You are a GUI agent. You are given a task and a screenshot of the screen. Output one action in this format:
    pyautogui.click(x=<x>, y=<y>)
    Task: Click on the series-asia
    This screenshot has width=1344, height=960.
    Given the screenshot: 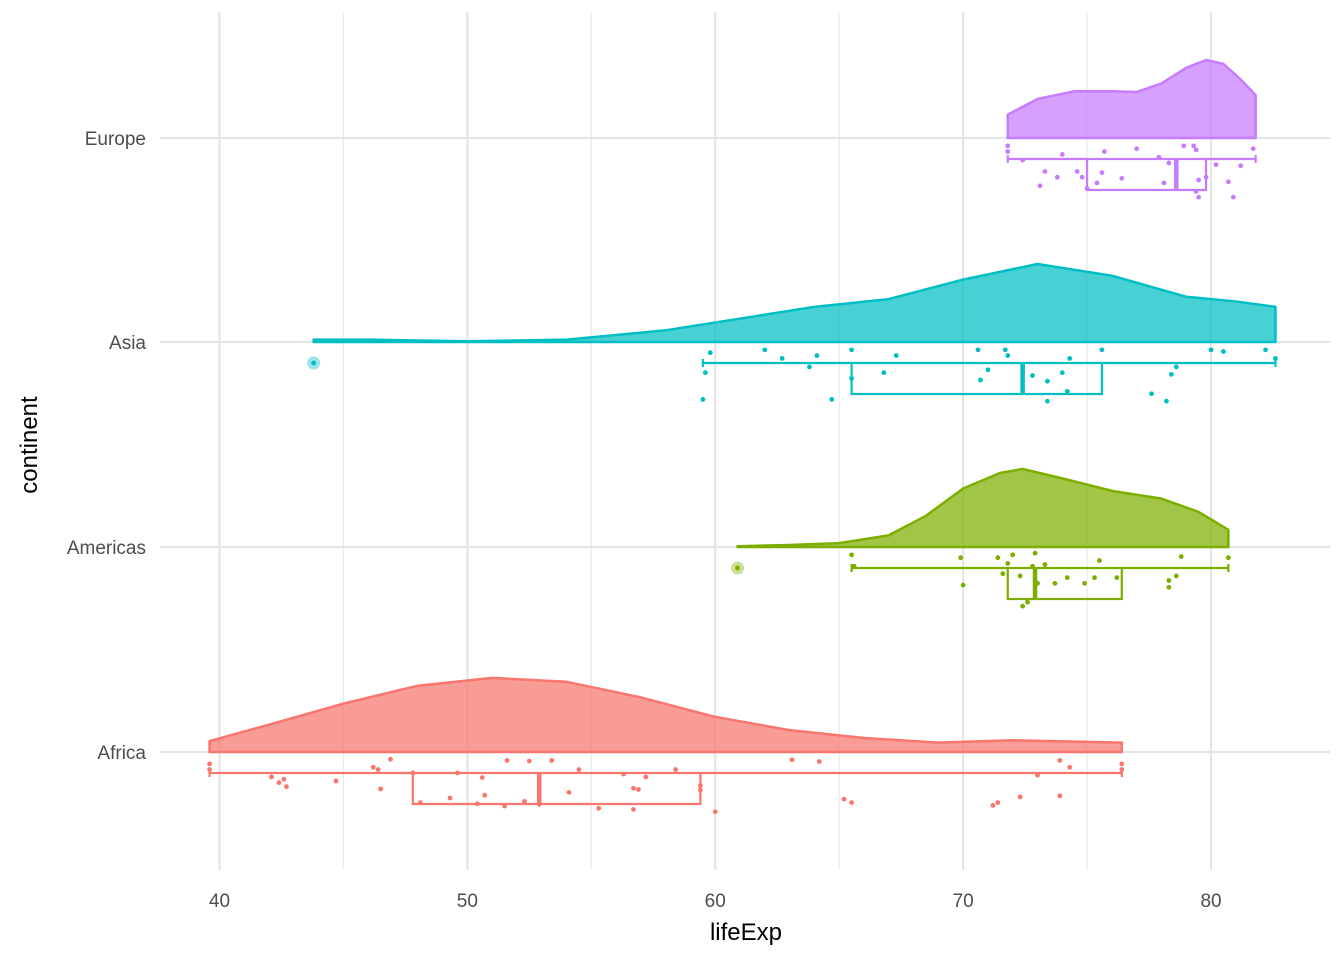 What is the action you would take?
    pyautogui.click(x=792, y=333)
    